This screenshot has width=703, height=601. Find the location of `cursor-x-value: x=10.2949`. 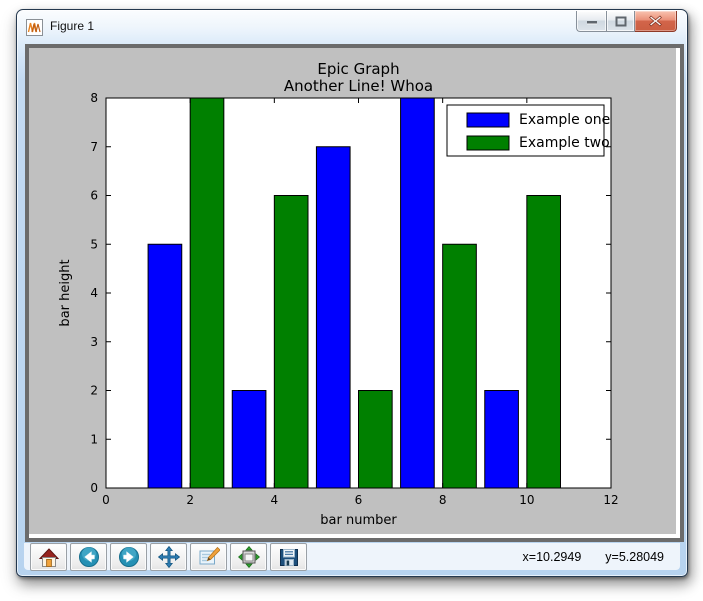

cursor-x-value: x=10.2949 is located at coordinates (552, 556).